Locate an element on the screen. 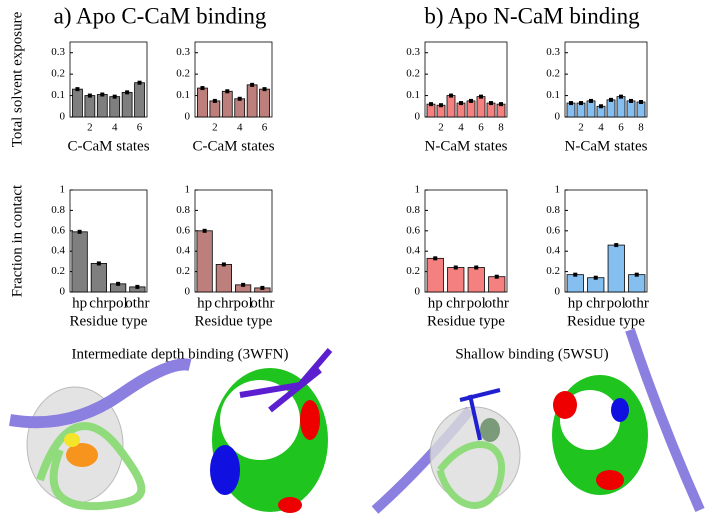 The height and width of the screenshot is (531, 709). y-axis-label: Total solvent exposure is located at coordinates (17, 79).